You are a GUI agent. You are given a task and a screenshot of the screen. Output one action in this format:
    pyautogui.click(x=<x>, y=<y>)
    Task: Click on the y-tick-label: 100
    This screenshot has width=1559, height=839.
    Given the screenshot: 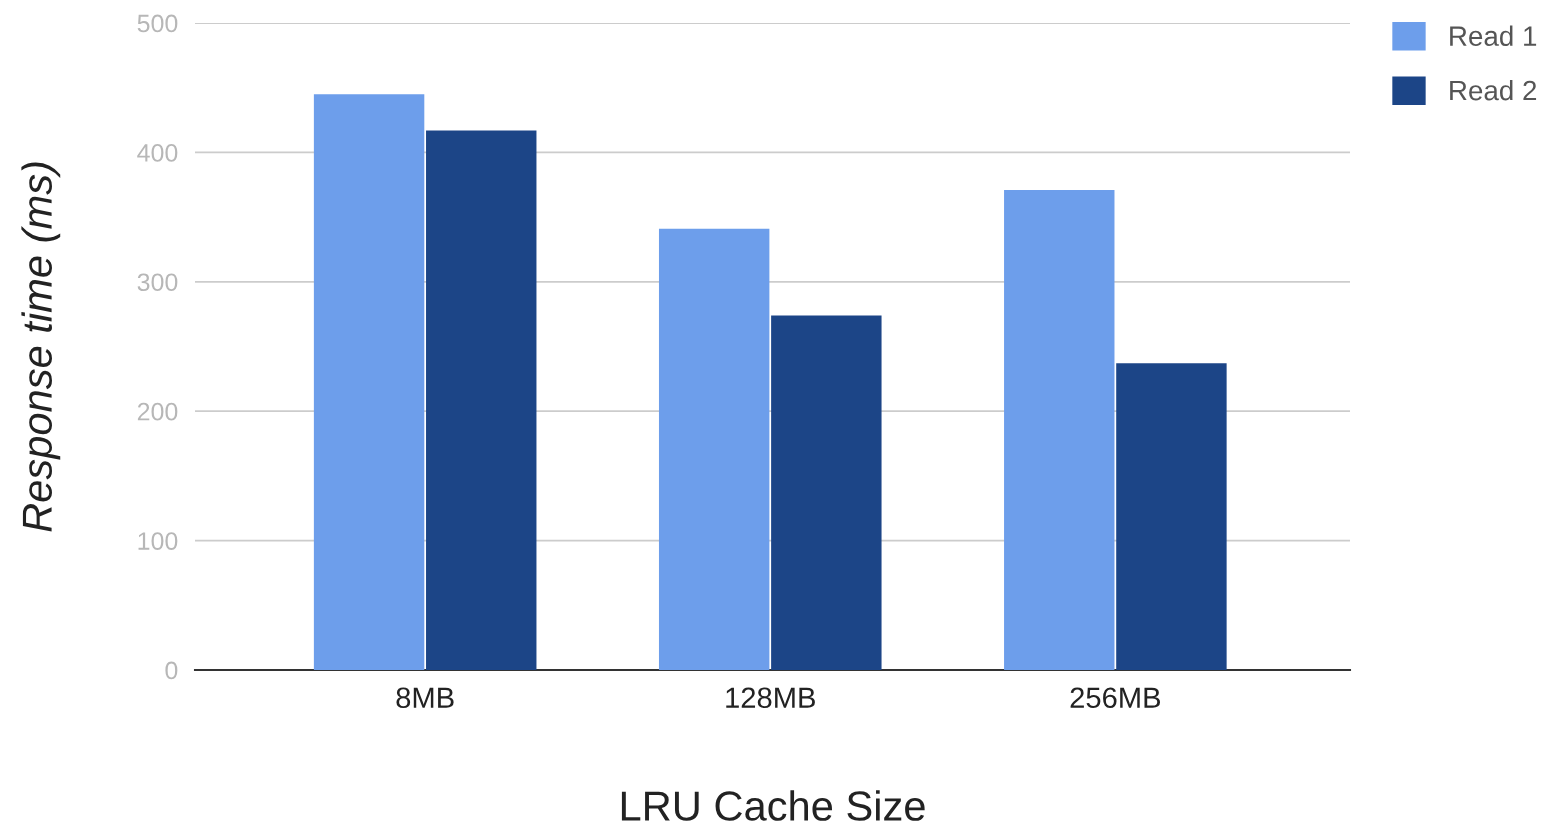 What is the action you would take?
    pyautogui.click(x=158, y=541)
    